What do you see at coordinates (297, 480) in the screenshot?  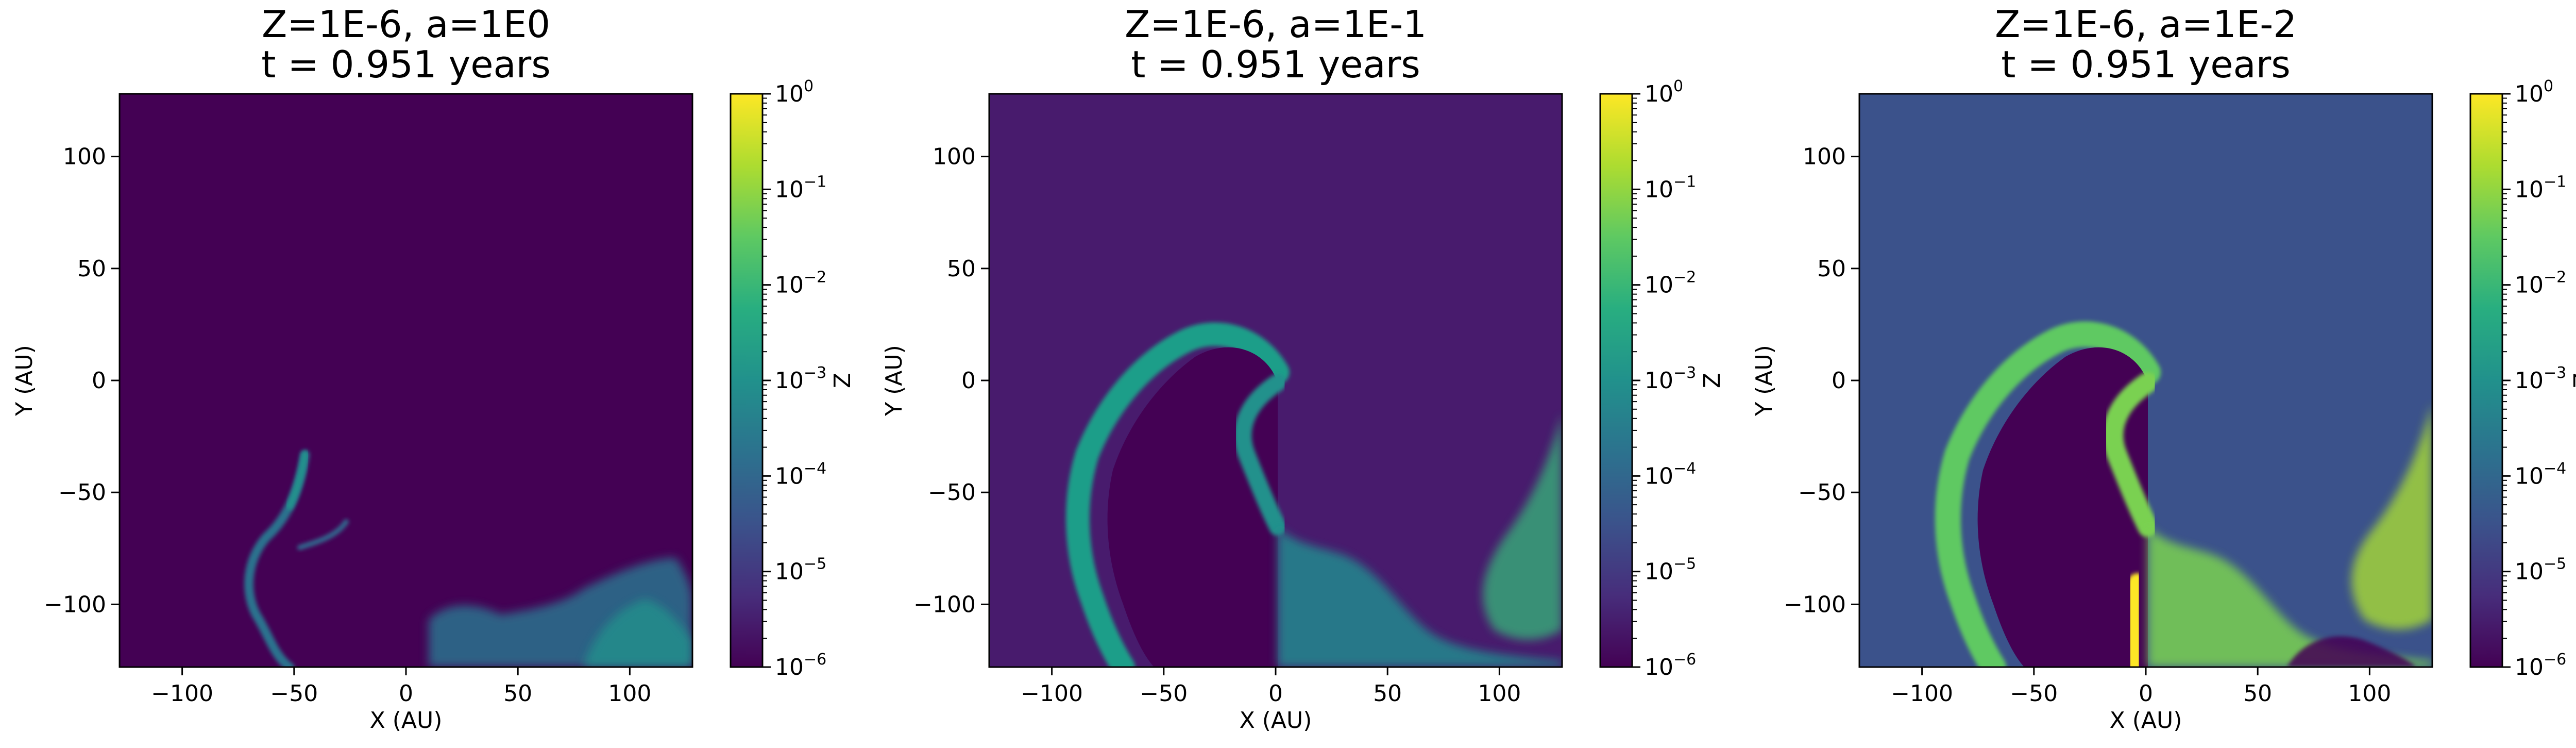 I see `panel-1-filament-left-bright` at bounding box center [297, 480].